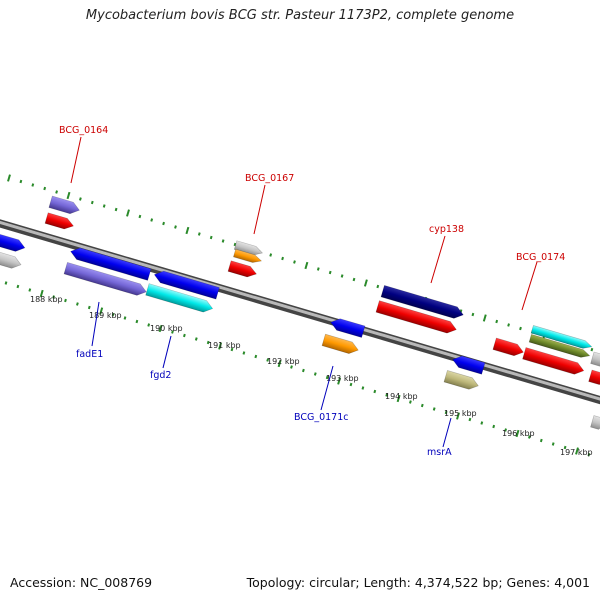 Image resolution: width=600 pixels, height=600 pixels. What do you see at coordinates (166, 328) in the screenshot?
I see `ruler-label: 190 kbp` at bounding box center [166, 328].